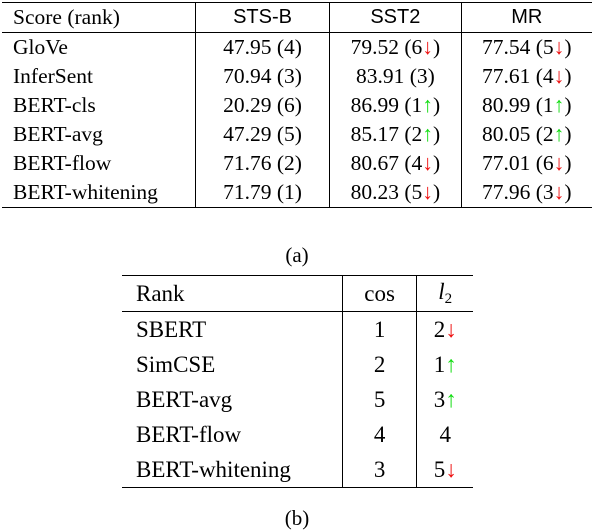 This screenshot has height=531, width=594. Describe the element at coordinates (386, 105) in the screenshot. I see `score-value: 86.99 (1` at that location.